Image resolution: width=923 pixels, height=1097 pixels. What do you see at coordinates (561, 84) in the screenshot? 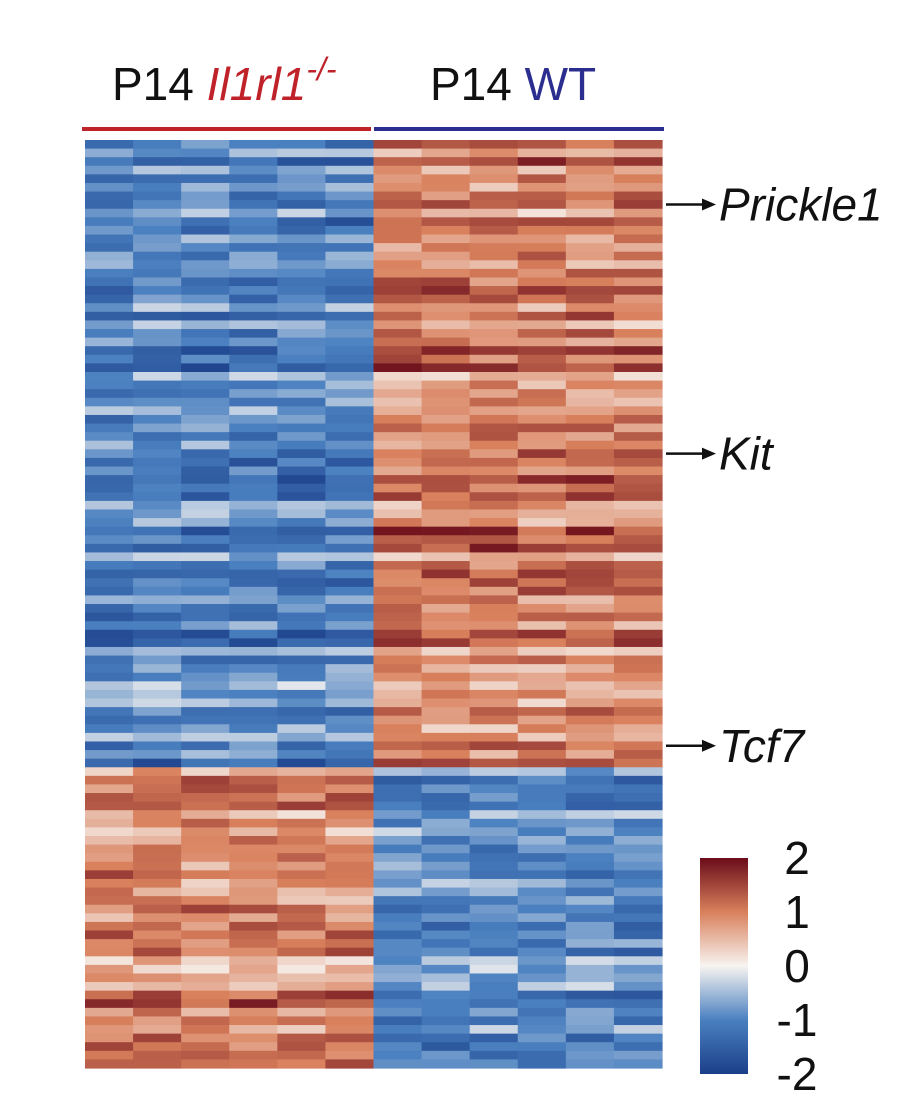
I see `group-name-wildtype: WT` at bounding box center [561, 84].